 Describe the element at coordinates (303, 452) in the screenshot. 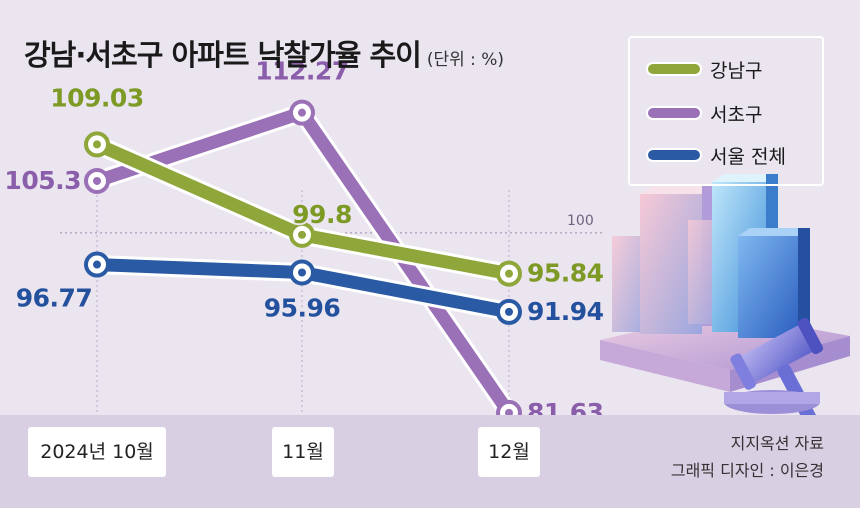

I see `x-tick-label: 11월` at that location.